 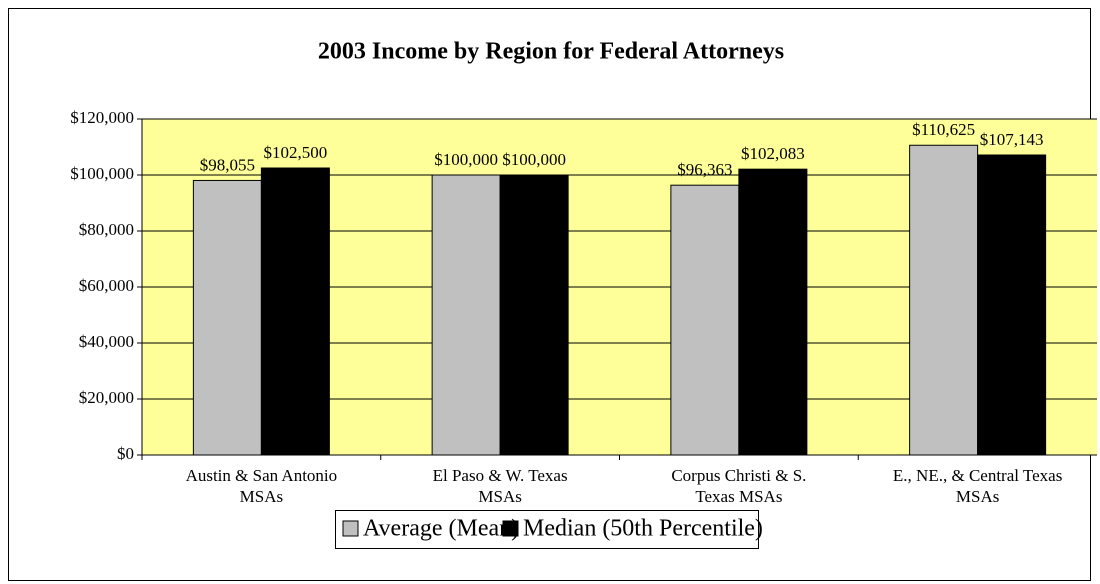 I want to click on x-tick-label: E., NE., & Central Texas MSAs, so click(x=977, y=486).